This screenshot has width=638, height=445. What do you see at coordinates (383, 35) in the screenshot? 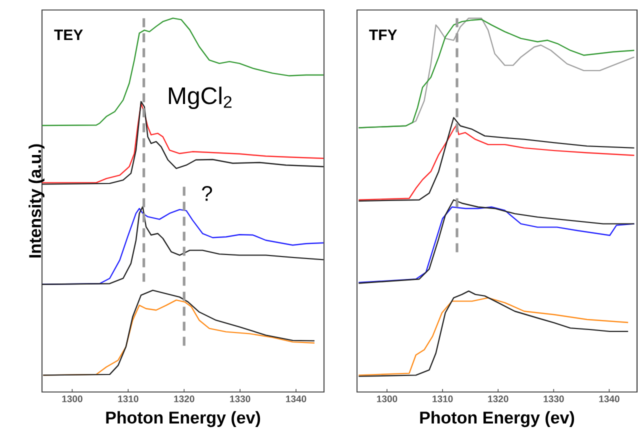
I see `text: TFY` at bounding box center [383, 35].